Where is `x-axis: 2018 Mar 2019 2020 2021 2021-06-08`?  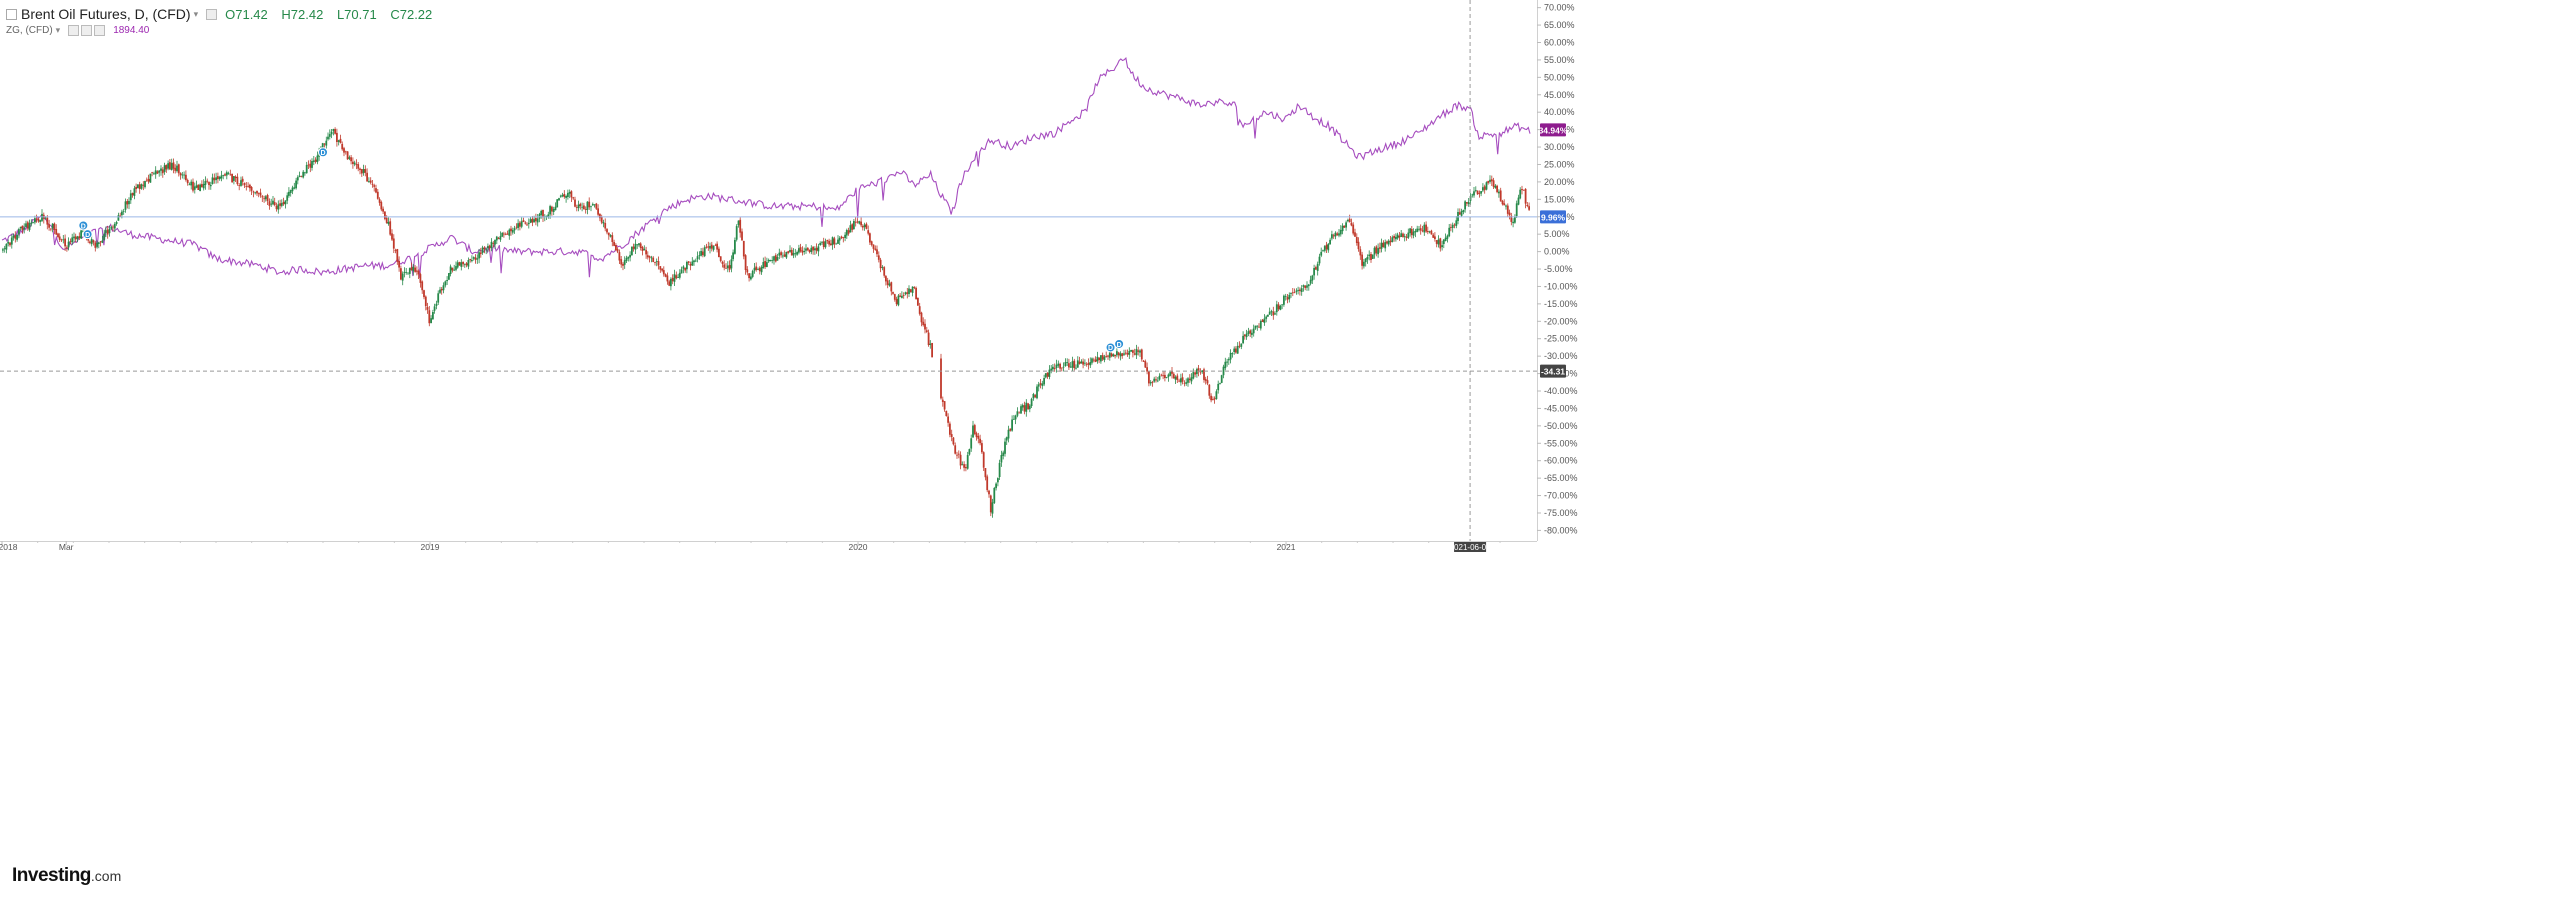 x-axis: 2018 Mar 2019 2020 2021 2021-06-08 is located at coordinates (750, 546).